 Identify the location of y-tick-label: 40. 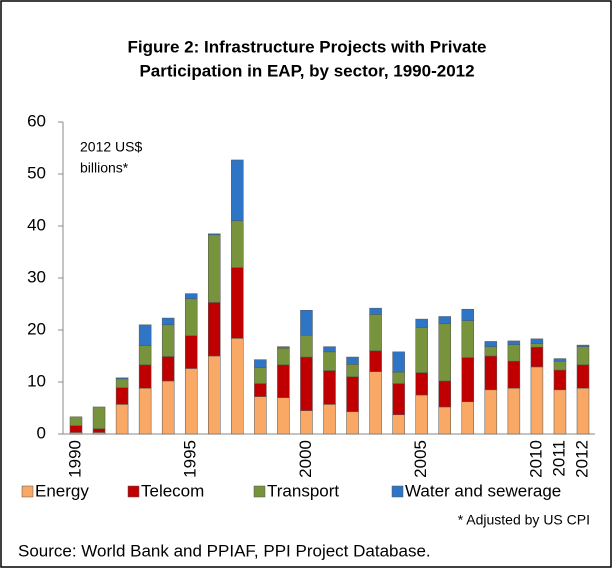
(36, 224).